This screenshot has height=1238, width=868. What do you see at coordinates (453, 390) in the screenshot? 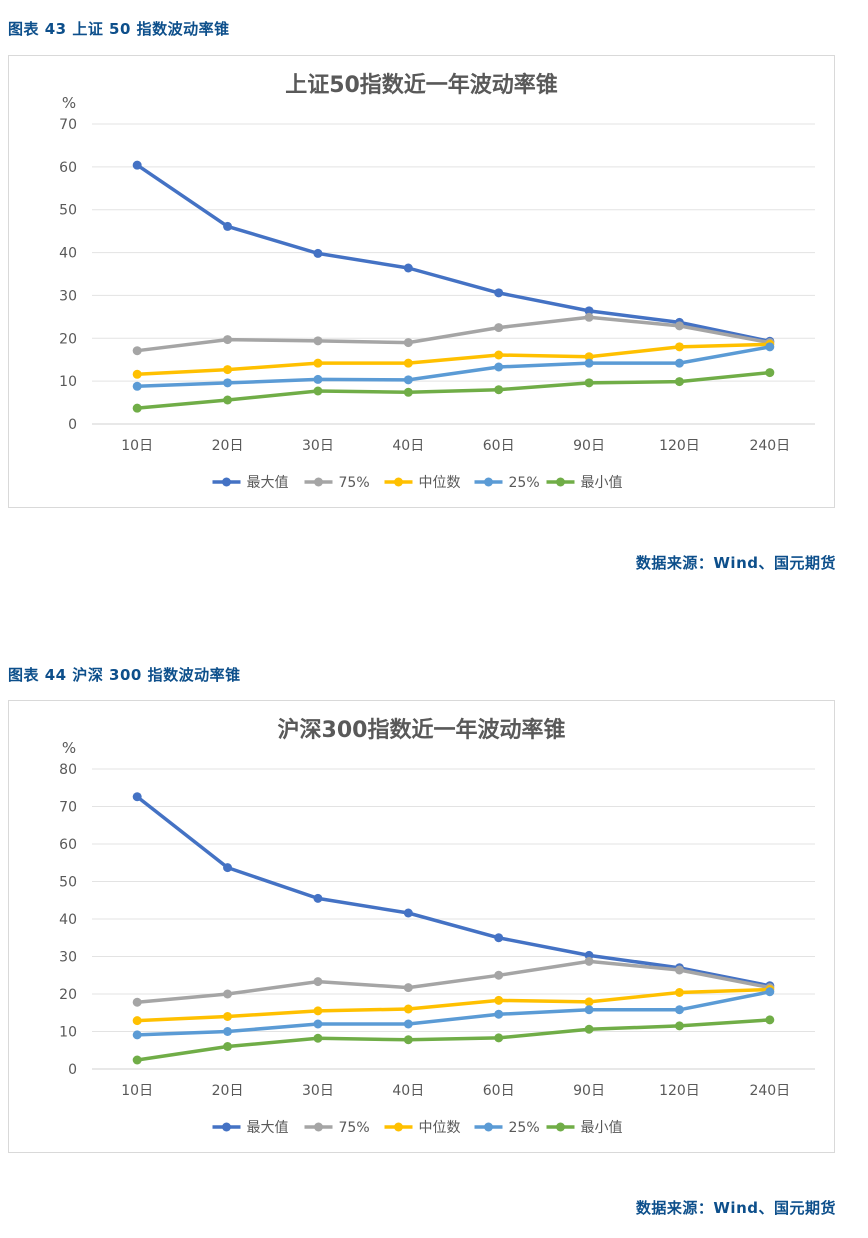
I see `series-最小值` at bounding box center [453, 390].